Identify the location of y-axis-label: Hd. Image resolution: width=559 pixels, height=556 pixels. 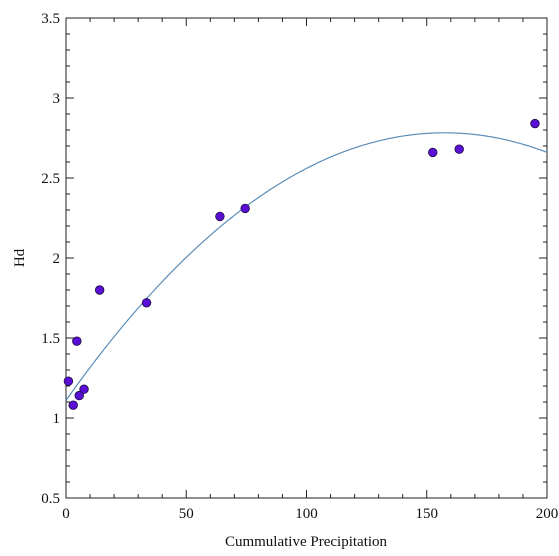
(20, 257).